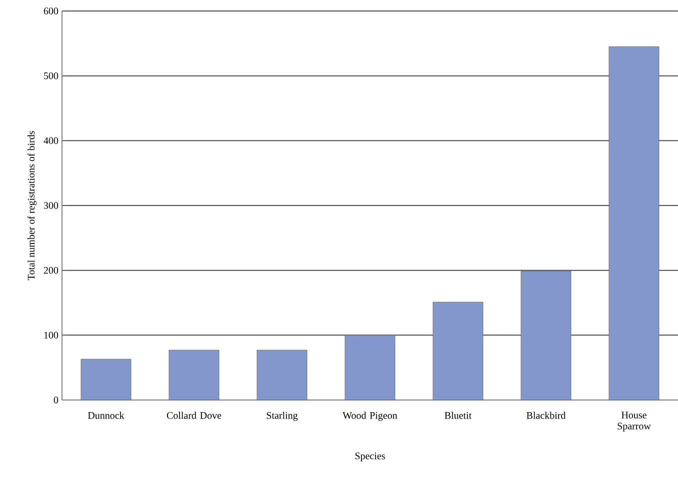 The width and height of the screenshot is (678, 479). What do you see at coordinates (370, 416) in the screenshot?
I see `x-tick-label: Wood Pigeon` at bounding box center [370, 416].